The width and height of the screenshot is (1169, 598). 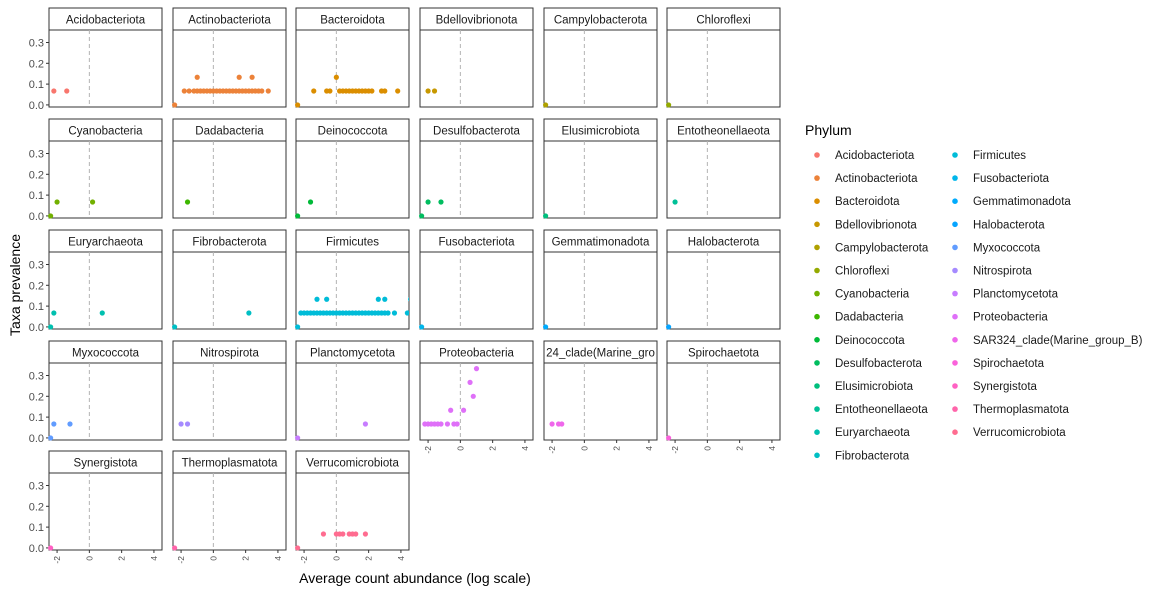 I want to click on legend-item: Verrucomicrobiota, so click(x=1009, y=433).